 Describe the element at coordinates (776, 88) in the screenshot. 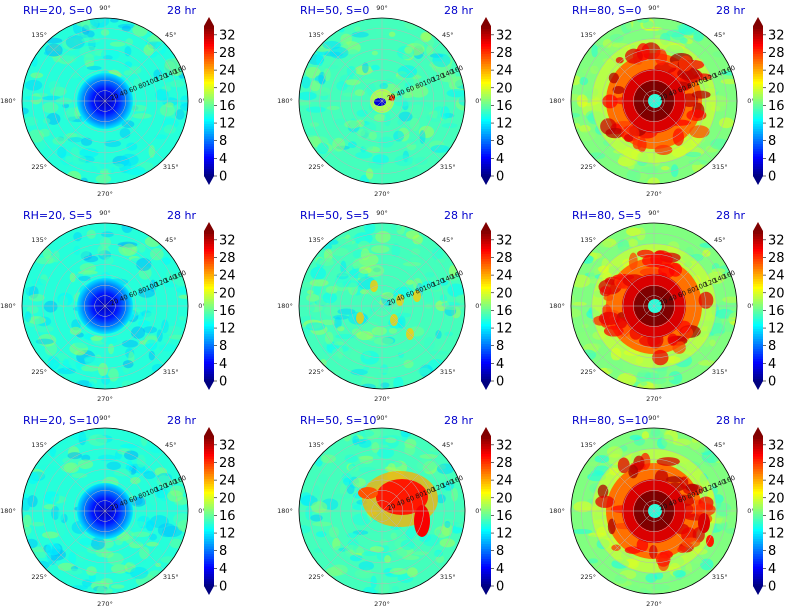

I see `colorbar-tick-label: 20` at that location.